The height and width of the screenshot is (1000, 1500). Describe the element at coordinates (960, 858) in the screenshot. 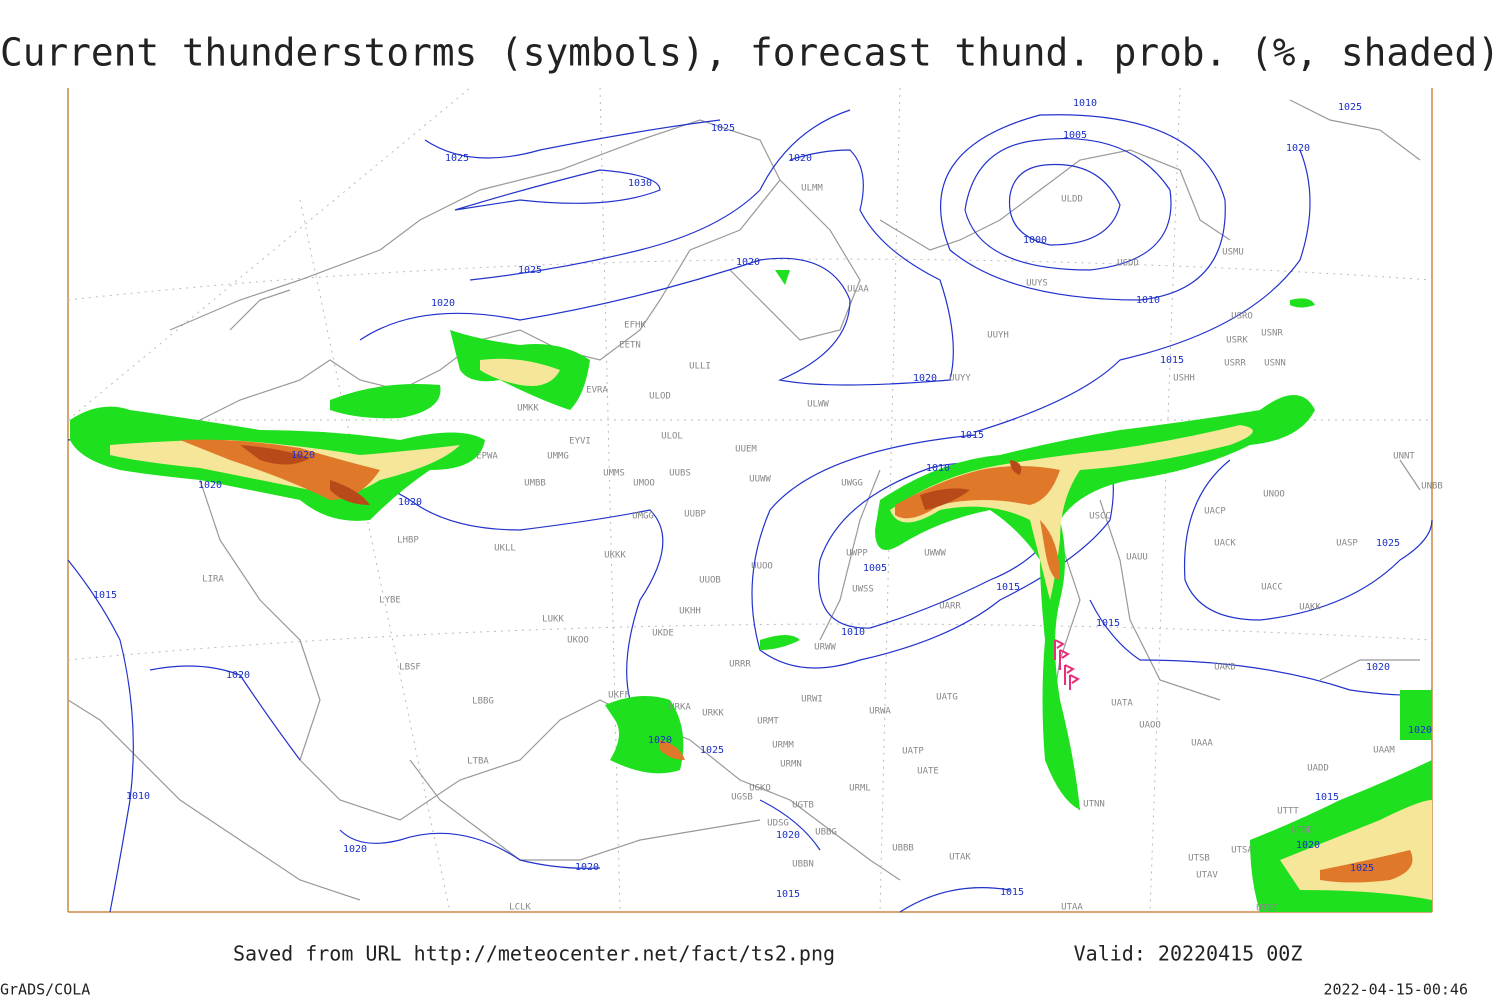

I see `station-label: UTAK` at that location.